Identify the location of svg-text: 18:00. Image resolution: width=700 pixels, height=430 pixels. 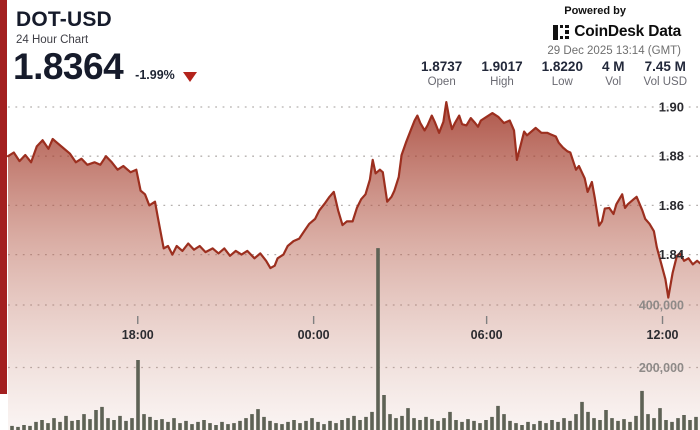
(138, 335).